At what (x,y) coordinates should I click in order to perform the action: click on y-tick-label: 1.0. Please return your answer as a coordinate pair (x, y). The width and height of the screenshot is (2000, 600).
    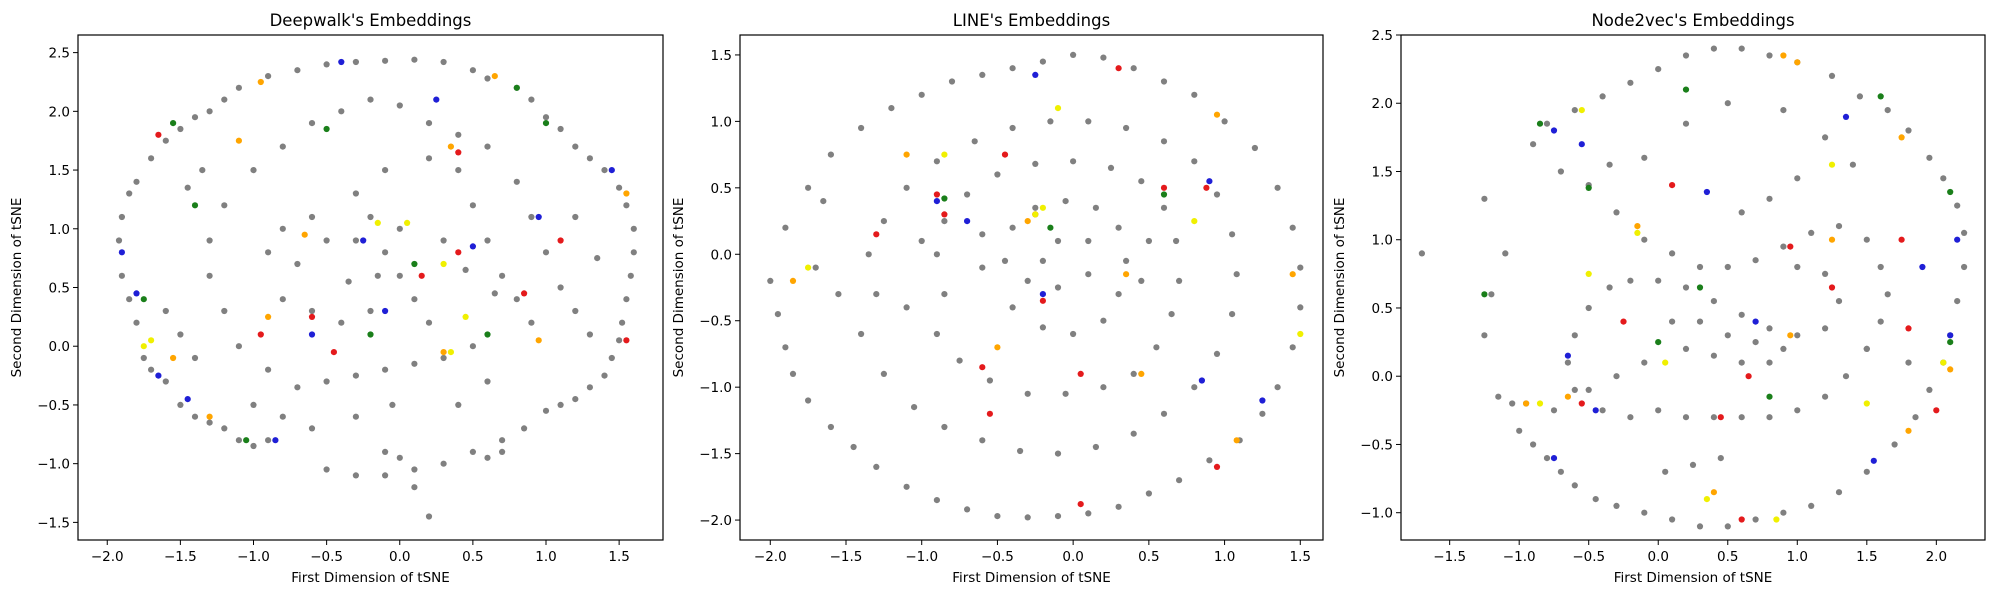
    Looking at the image, I should click on (721, 122).